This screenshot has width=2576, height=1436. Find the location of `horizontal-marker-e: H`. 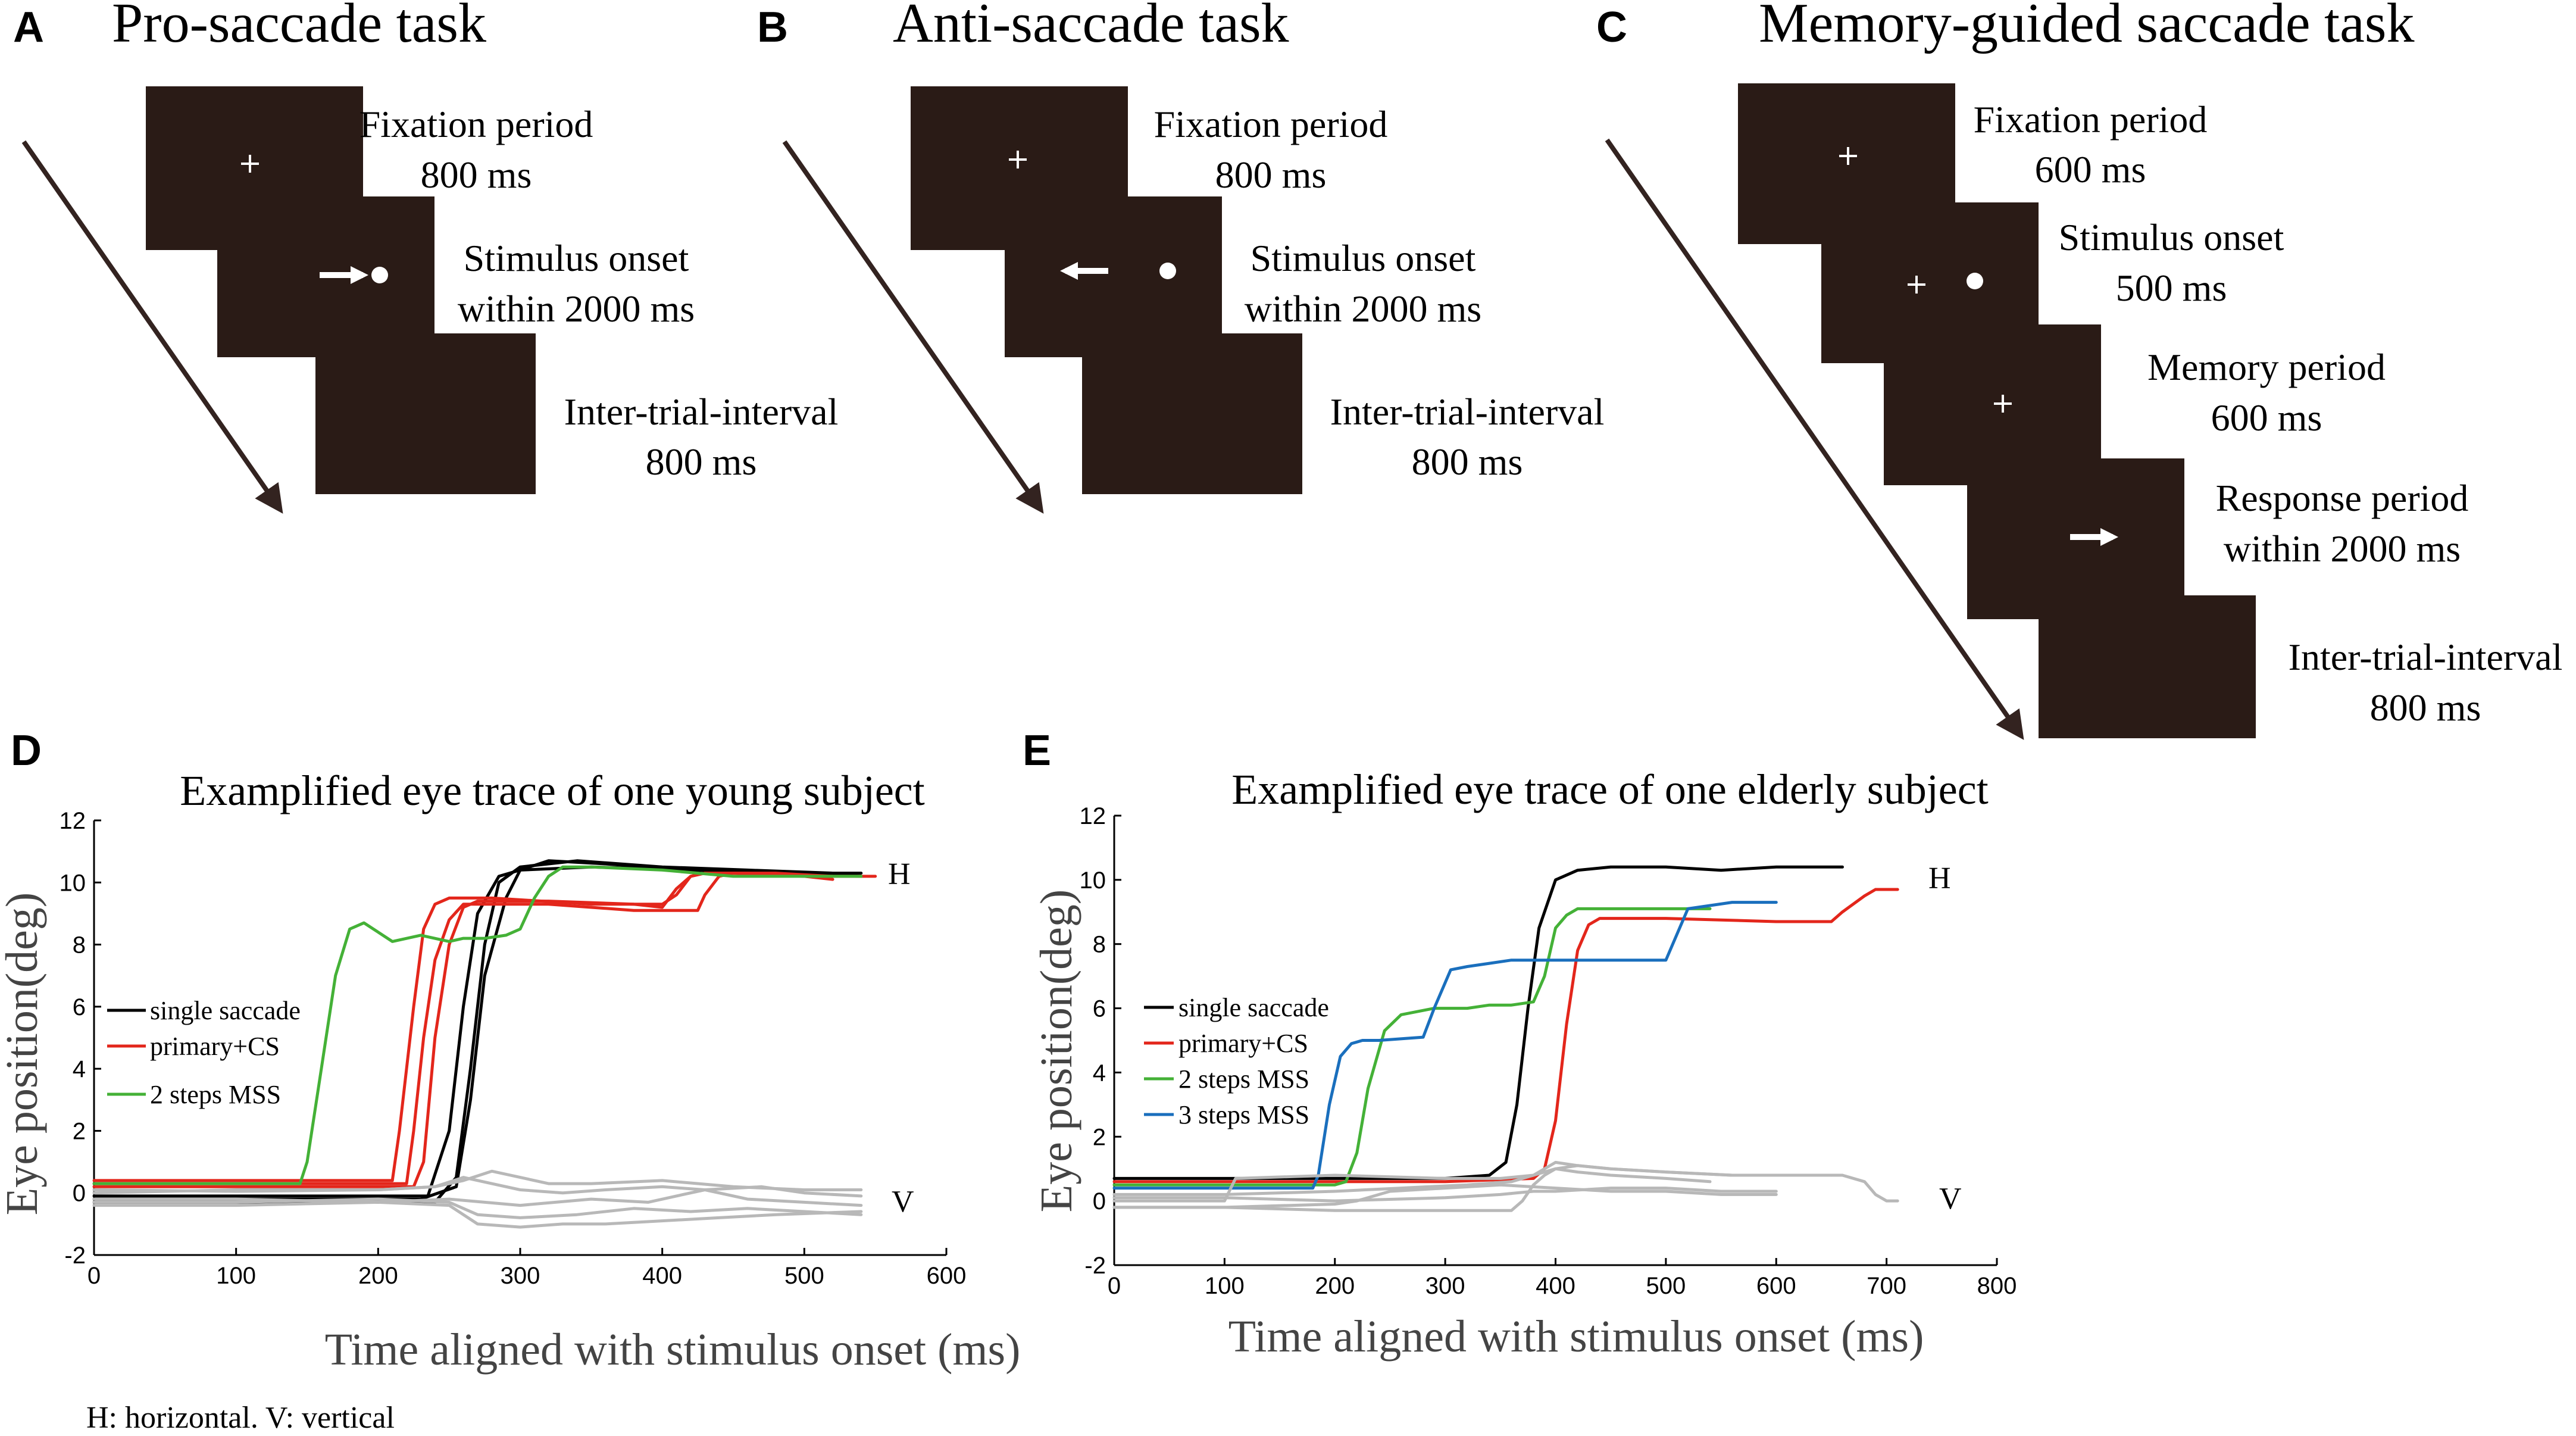

horizontal-marker-e: H is located at coordinates (1939, 878).